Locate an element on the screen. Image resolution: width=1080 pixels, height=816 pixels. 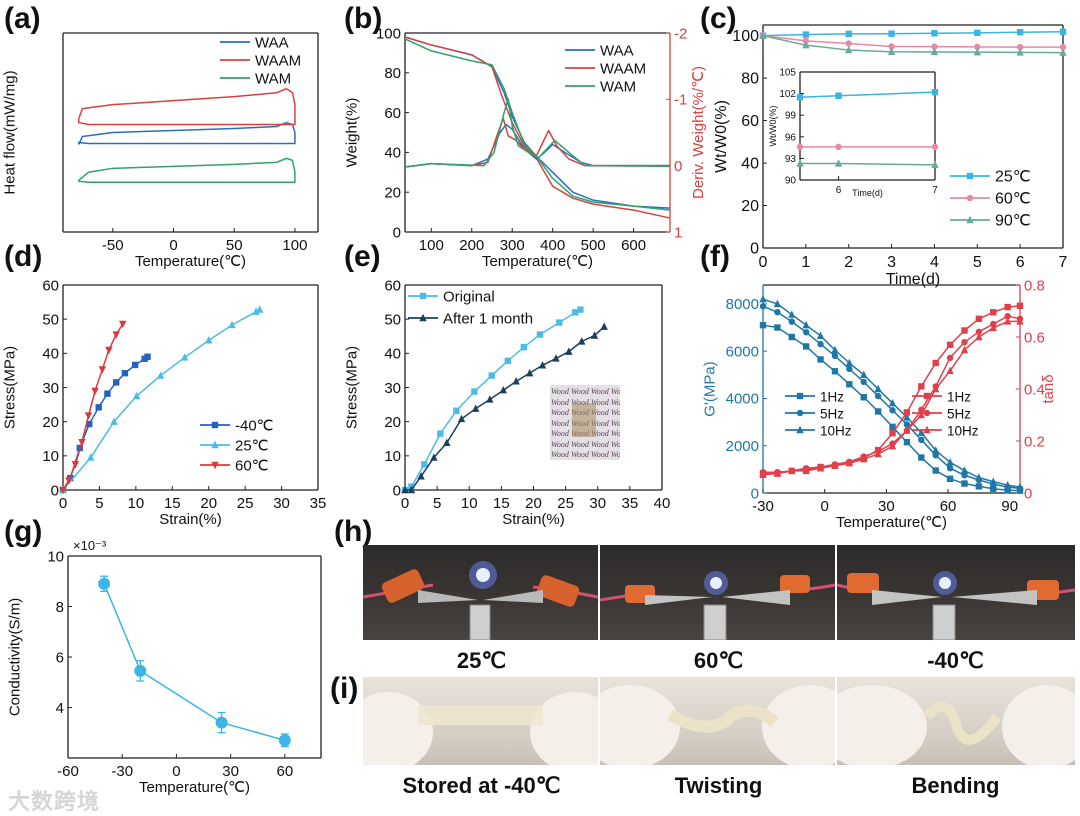
x-tick-label: 40 is located at coordinates (662, 503).